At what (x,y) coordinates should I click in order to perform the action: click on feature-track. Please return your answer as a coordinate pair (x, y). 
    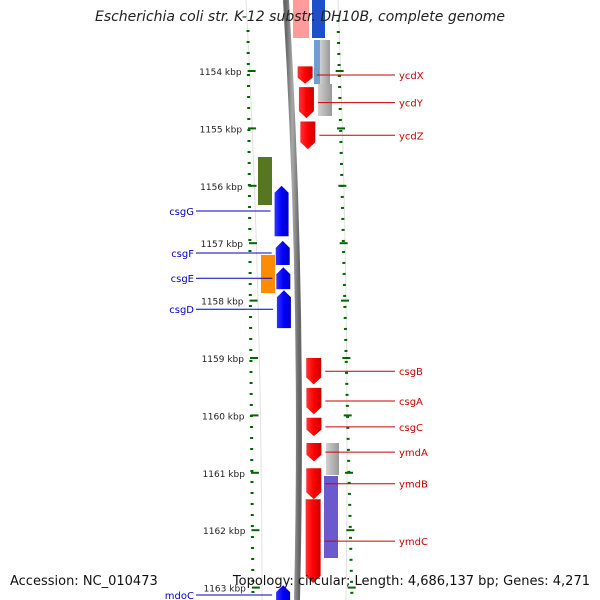
    Looking at the image, I should click on (298, 279).